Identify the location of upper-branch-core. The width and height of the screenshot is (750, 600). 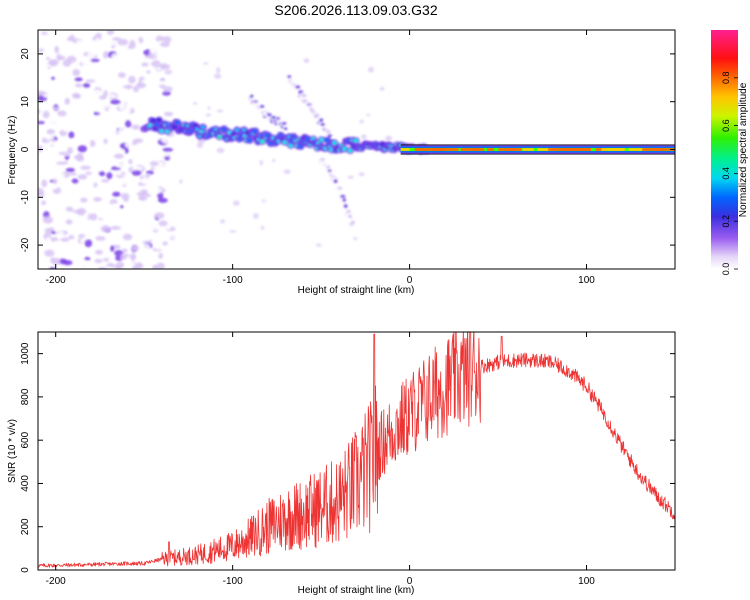
(285, 129).